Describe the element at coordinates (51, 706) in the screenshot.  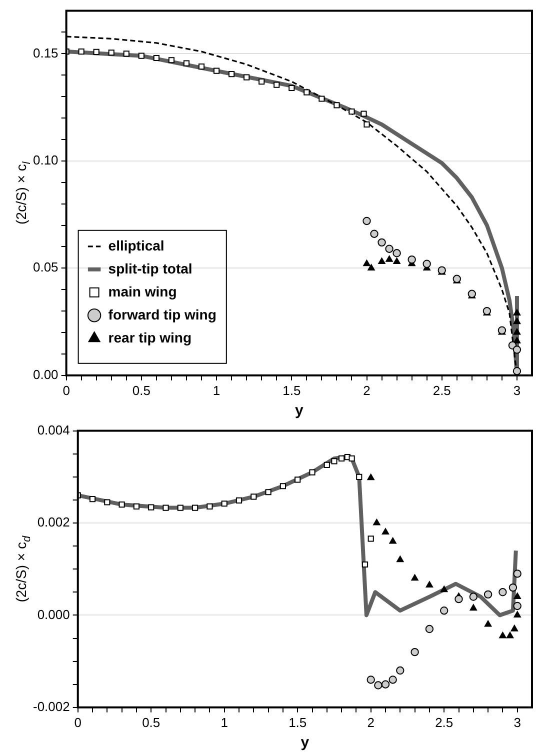
I see `y-tick-label: -0.002` at that location.